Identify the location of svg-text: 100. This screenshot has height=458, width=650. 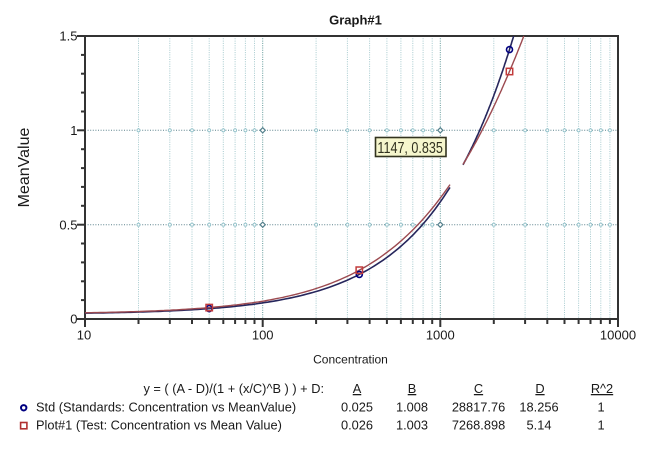
(263, 335).